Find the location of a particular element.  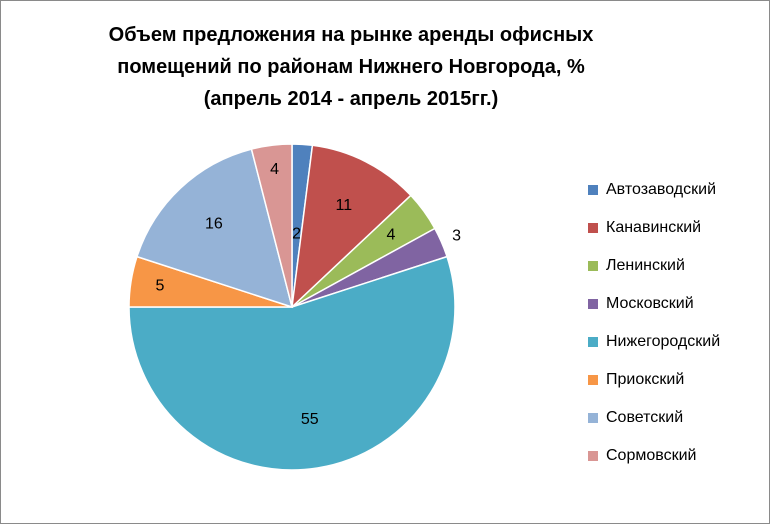

data-label: 3 is located at coordinates (456, 235).